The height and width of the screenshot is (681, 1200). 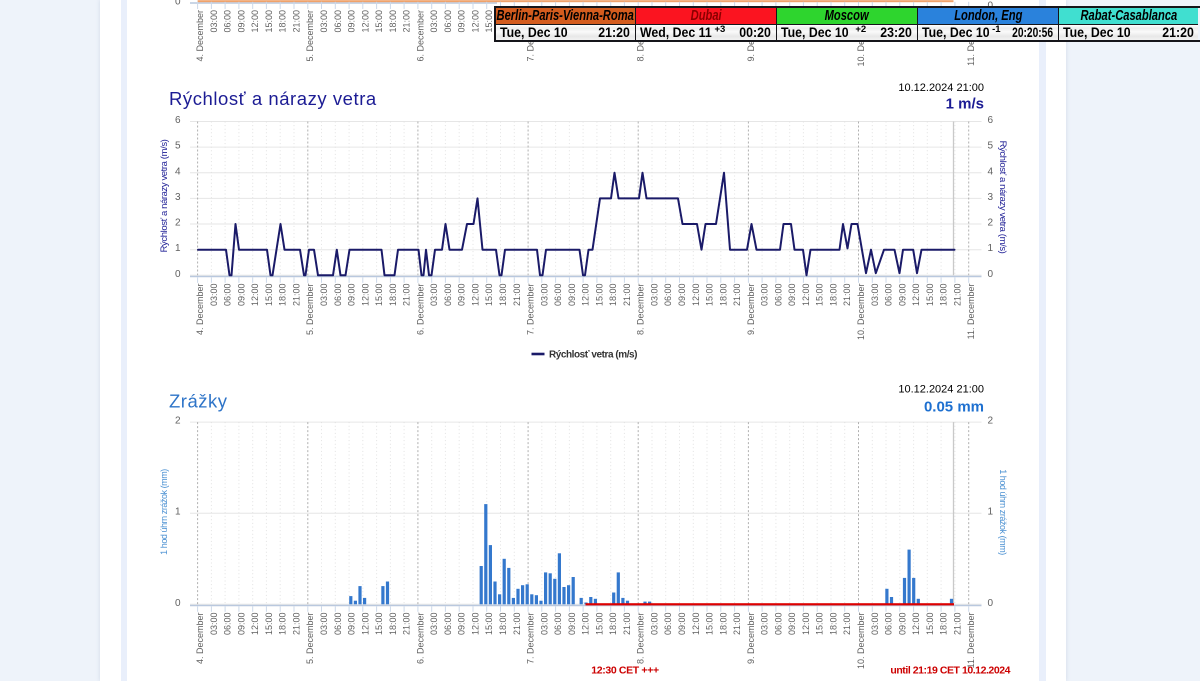 I want to click on svg-text: 1 hod úhrn zrážok (mm), so click(x=164, y=512).